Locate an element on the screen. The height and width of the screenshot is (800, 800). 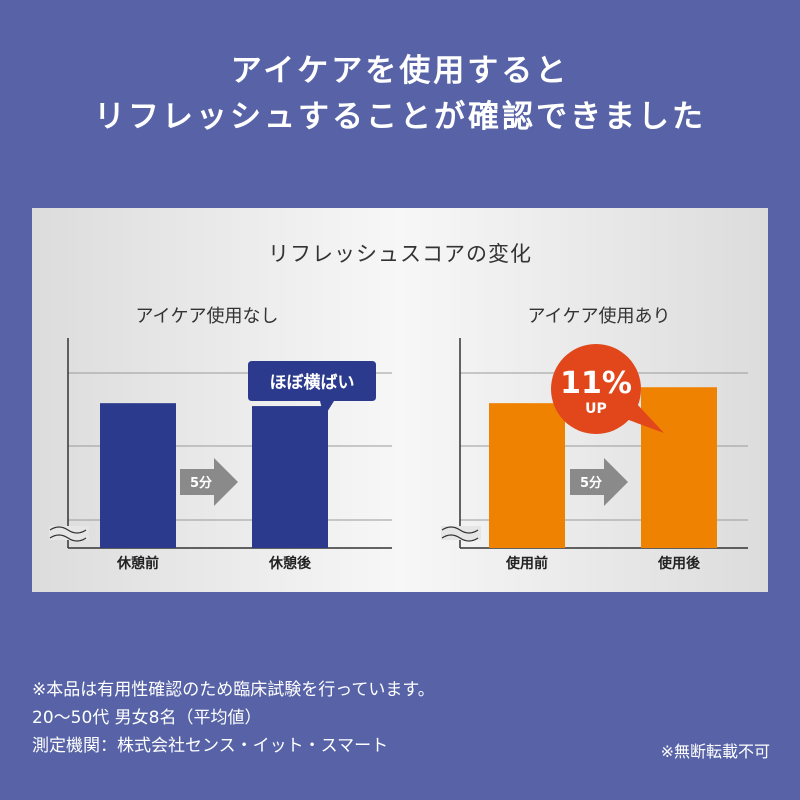
chart-0-arrow-label: 5分 is located at coordinates (201, 483).